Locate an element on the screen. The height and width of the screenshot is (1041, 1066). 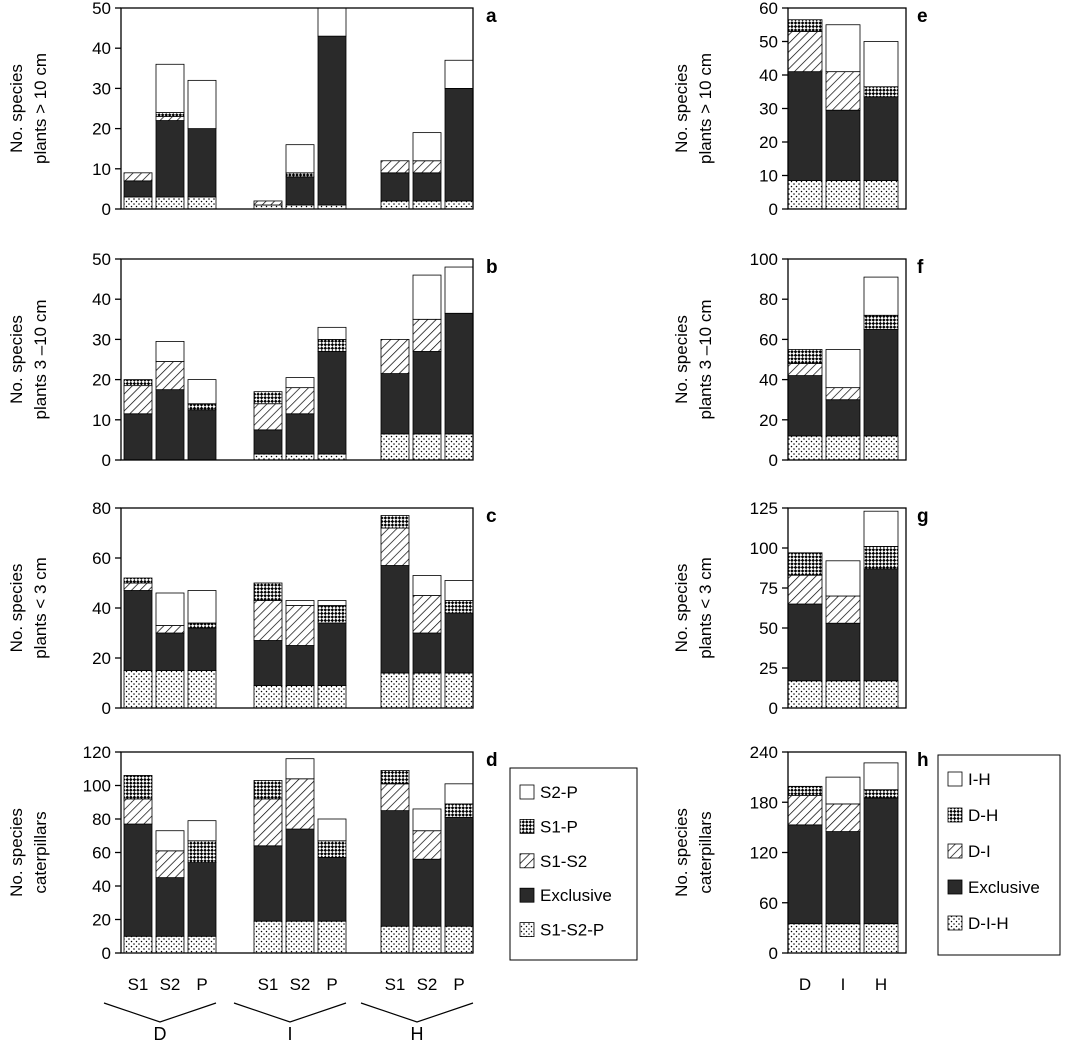
ytick-label-b-20: 20 is located at coordinates (101, 380).